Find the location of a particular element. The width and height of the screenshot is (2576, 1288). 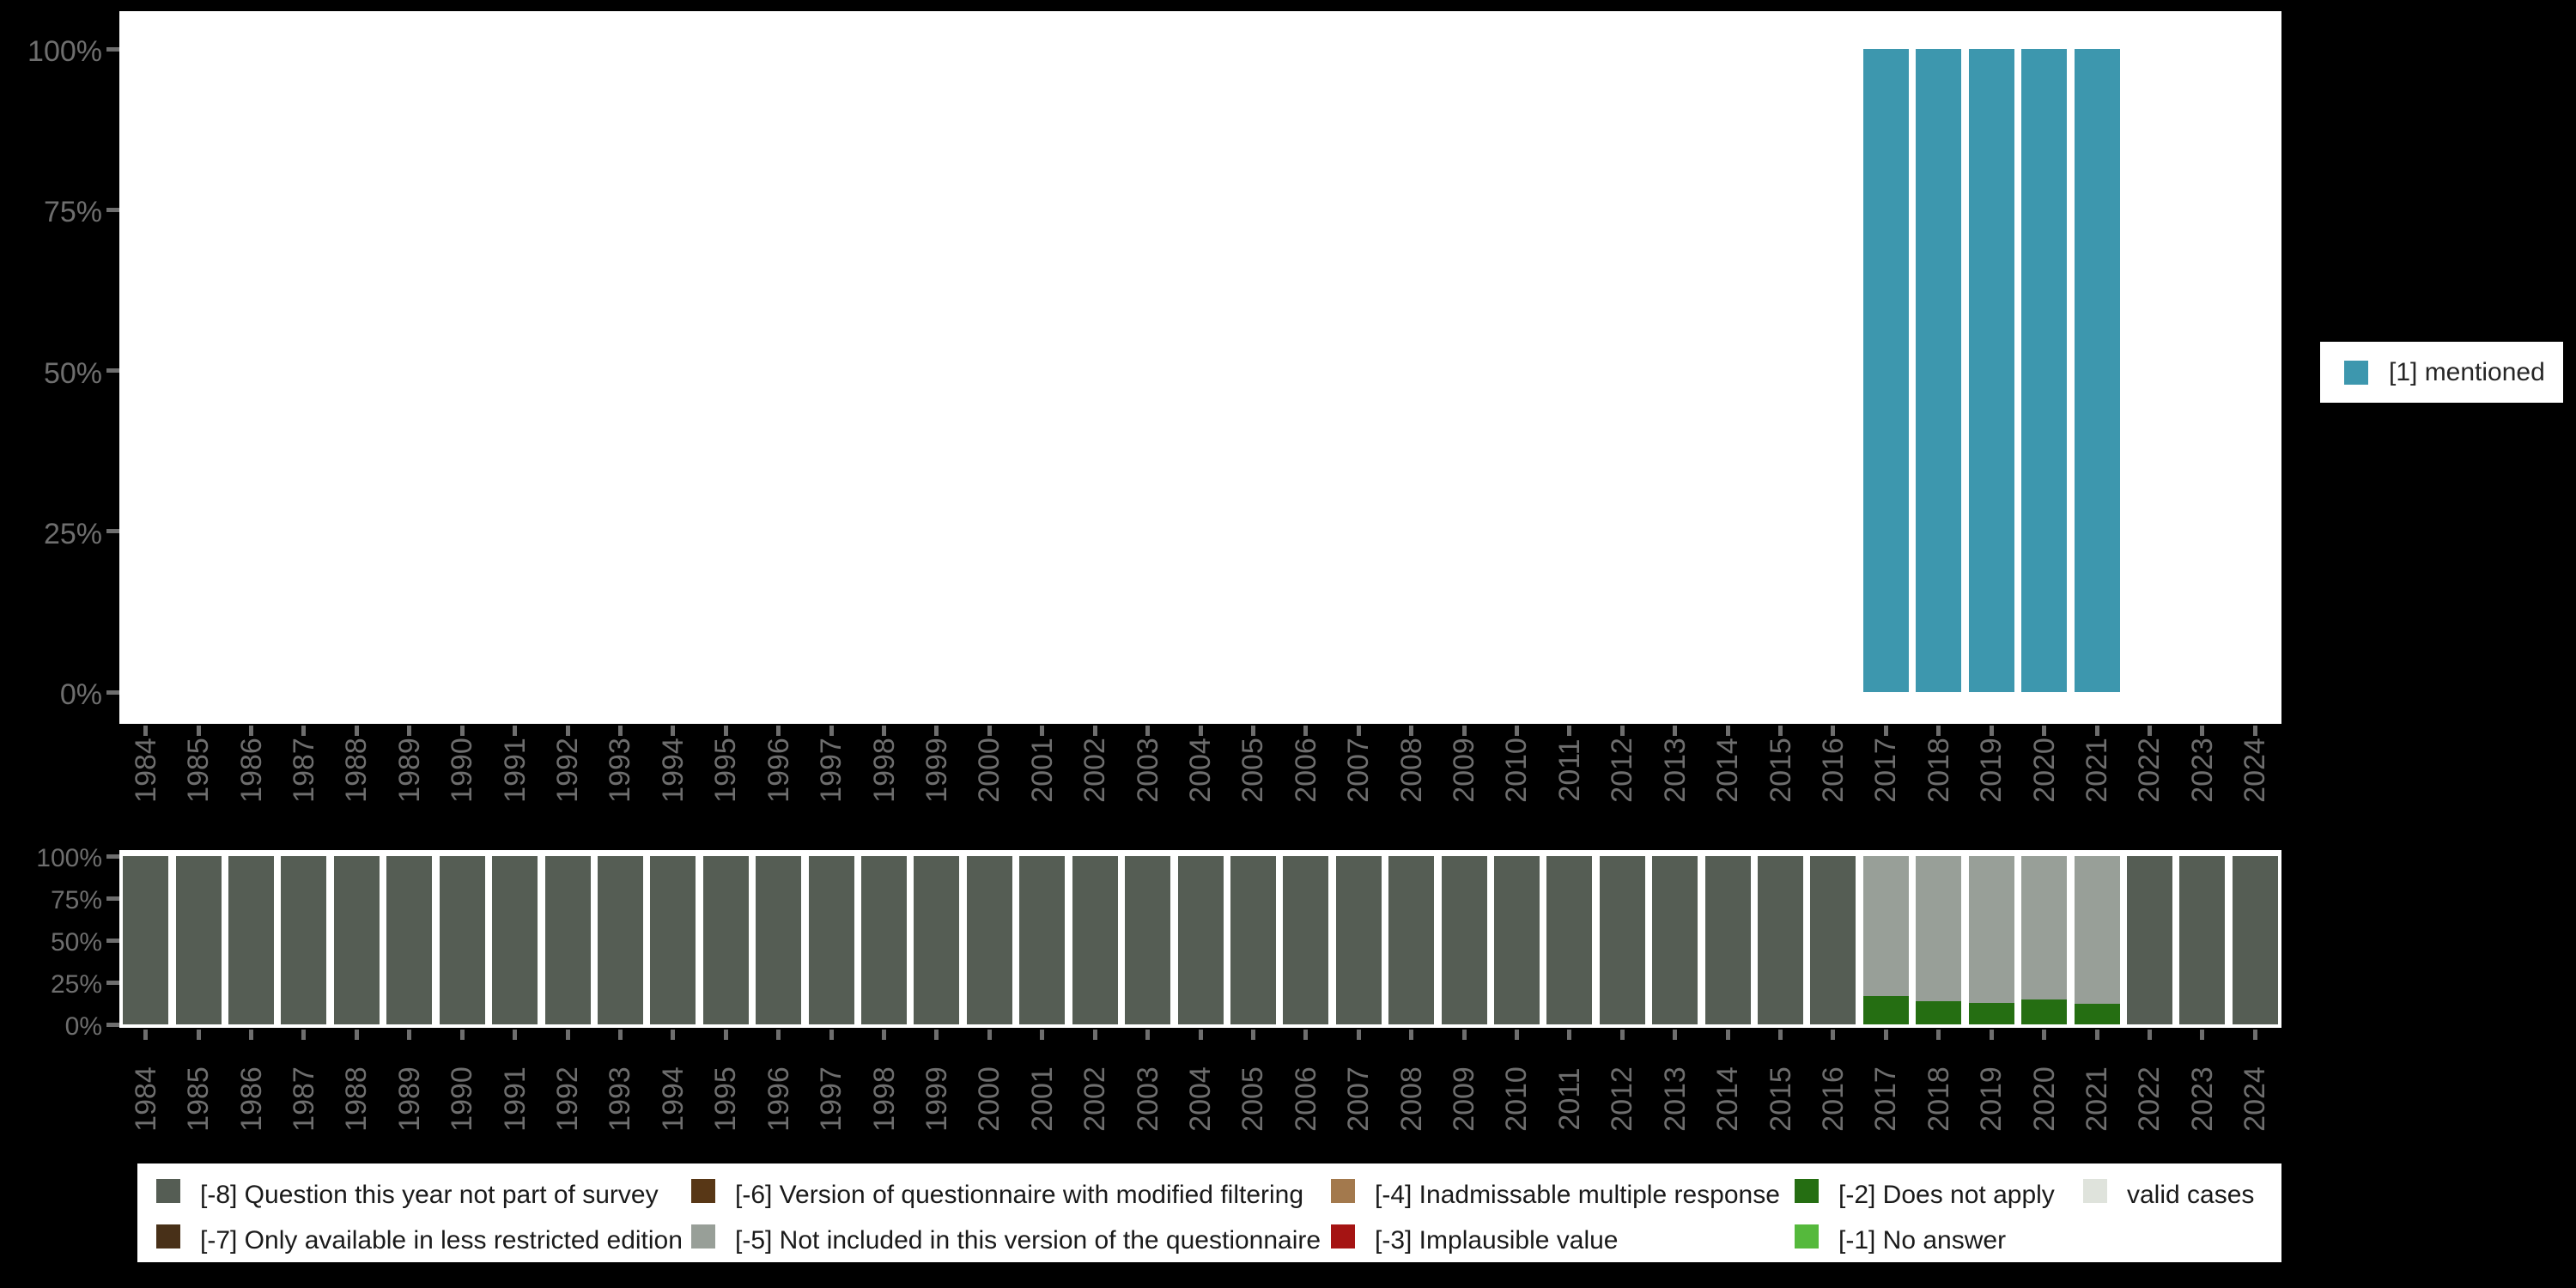

x-axis-label-1986: 1986 is located at coordinates (251, 770).